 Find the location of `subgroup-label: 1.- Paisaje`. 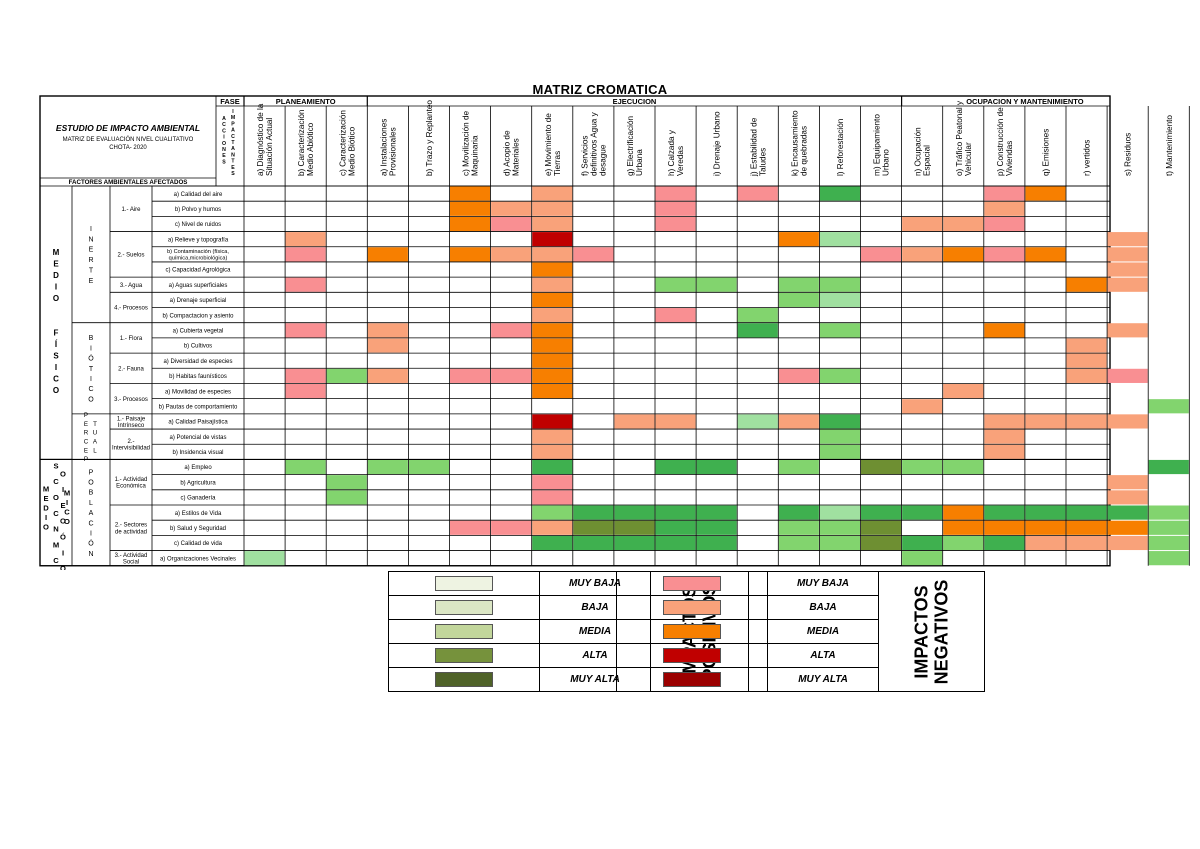

subgroup-label: 1.- Paisaje is located at coordinates (131, 419).